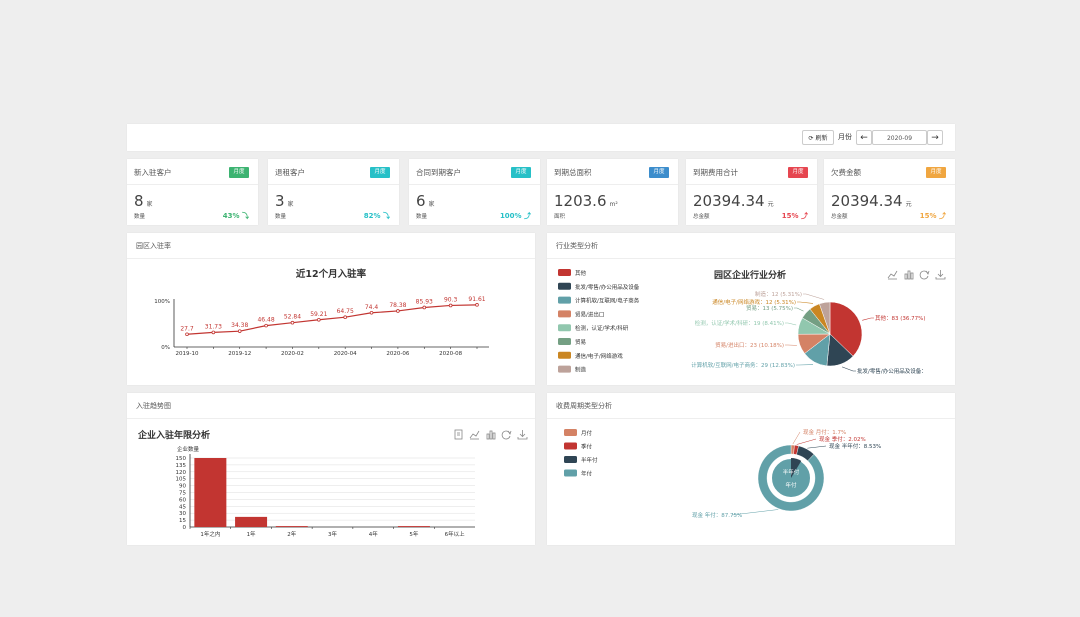 This screenshot has height=617, width=1080. What do you see at coordinates (182, 514) in the screenshot?
I see `y-tick-label: 30` at bounding box center [182, 514].